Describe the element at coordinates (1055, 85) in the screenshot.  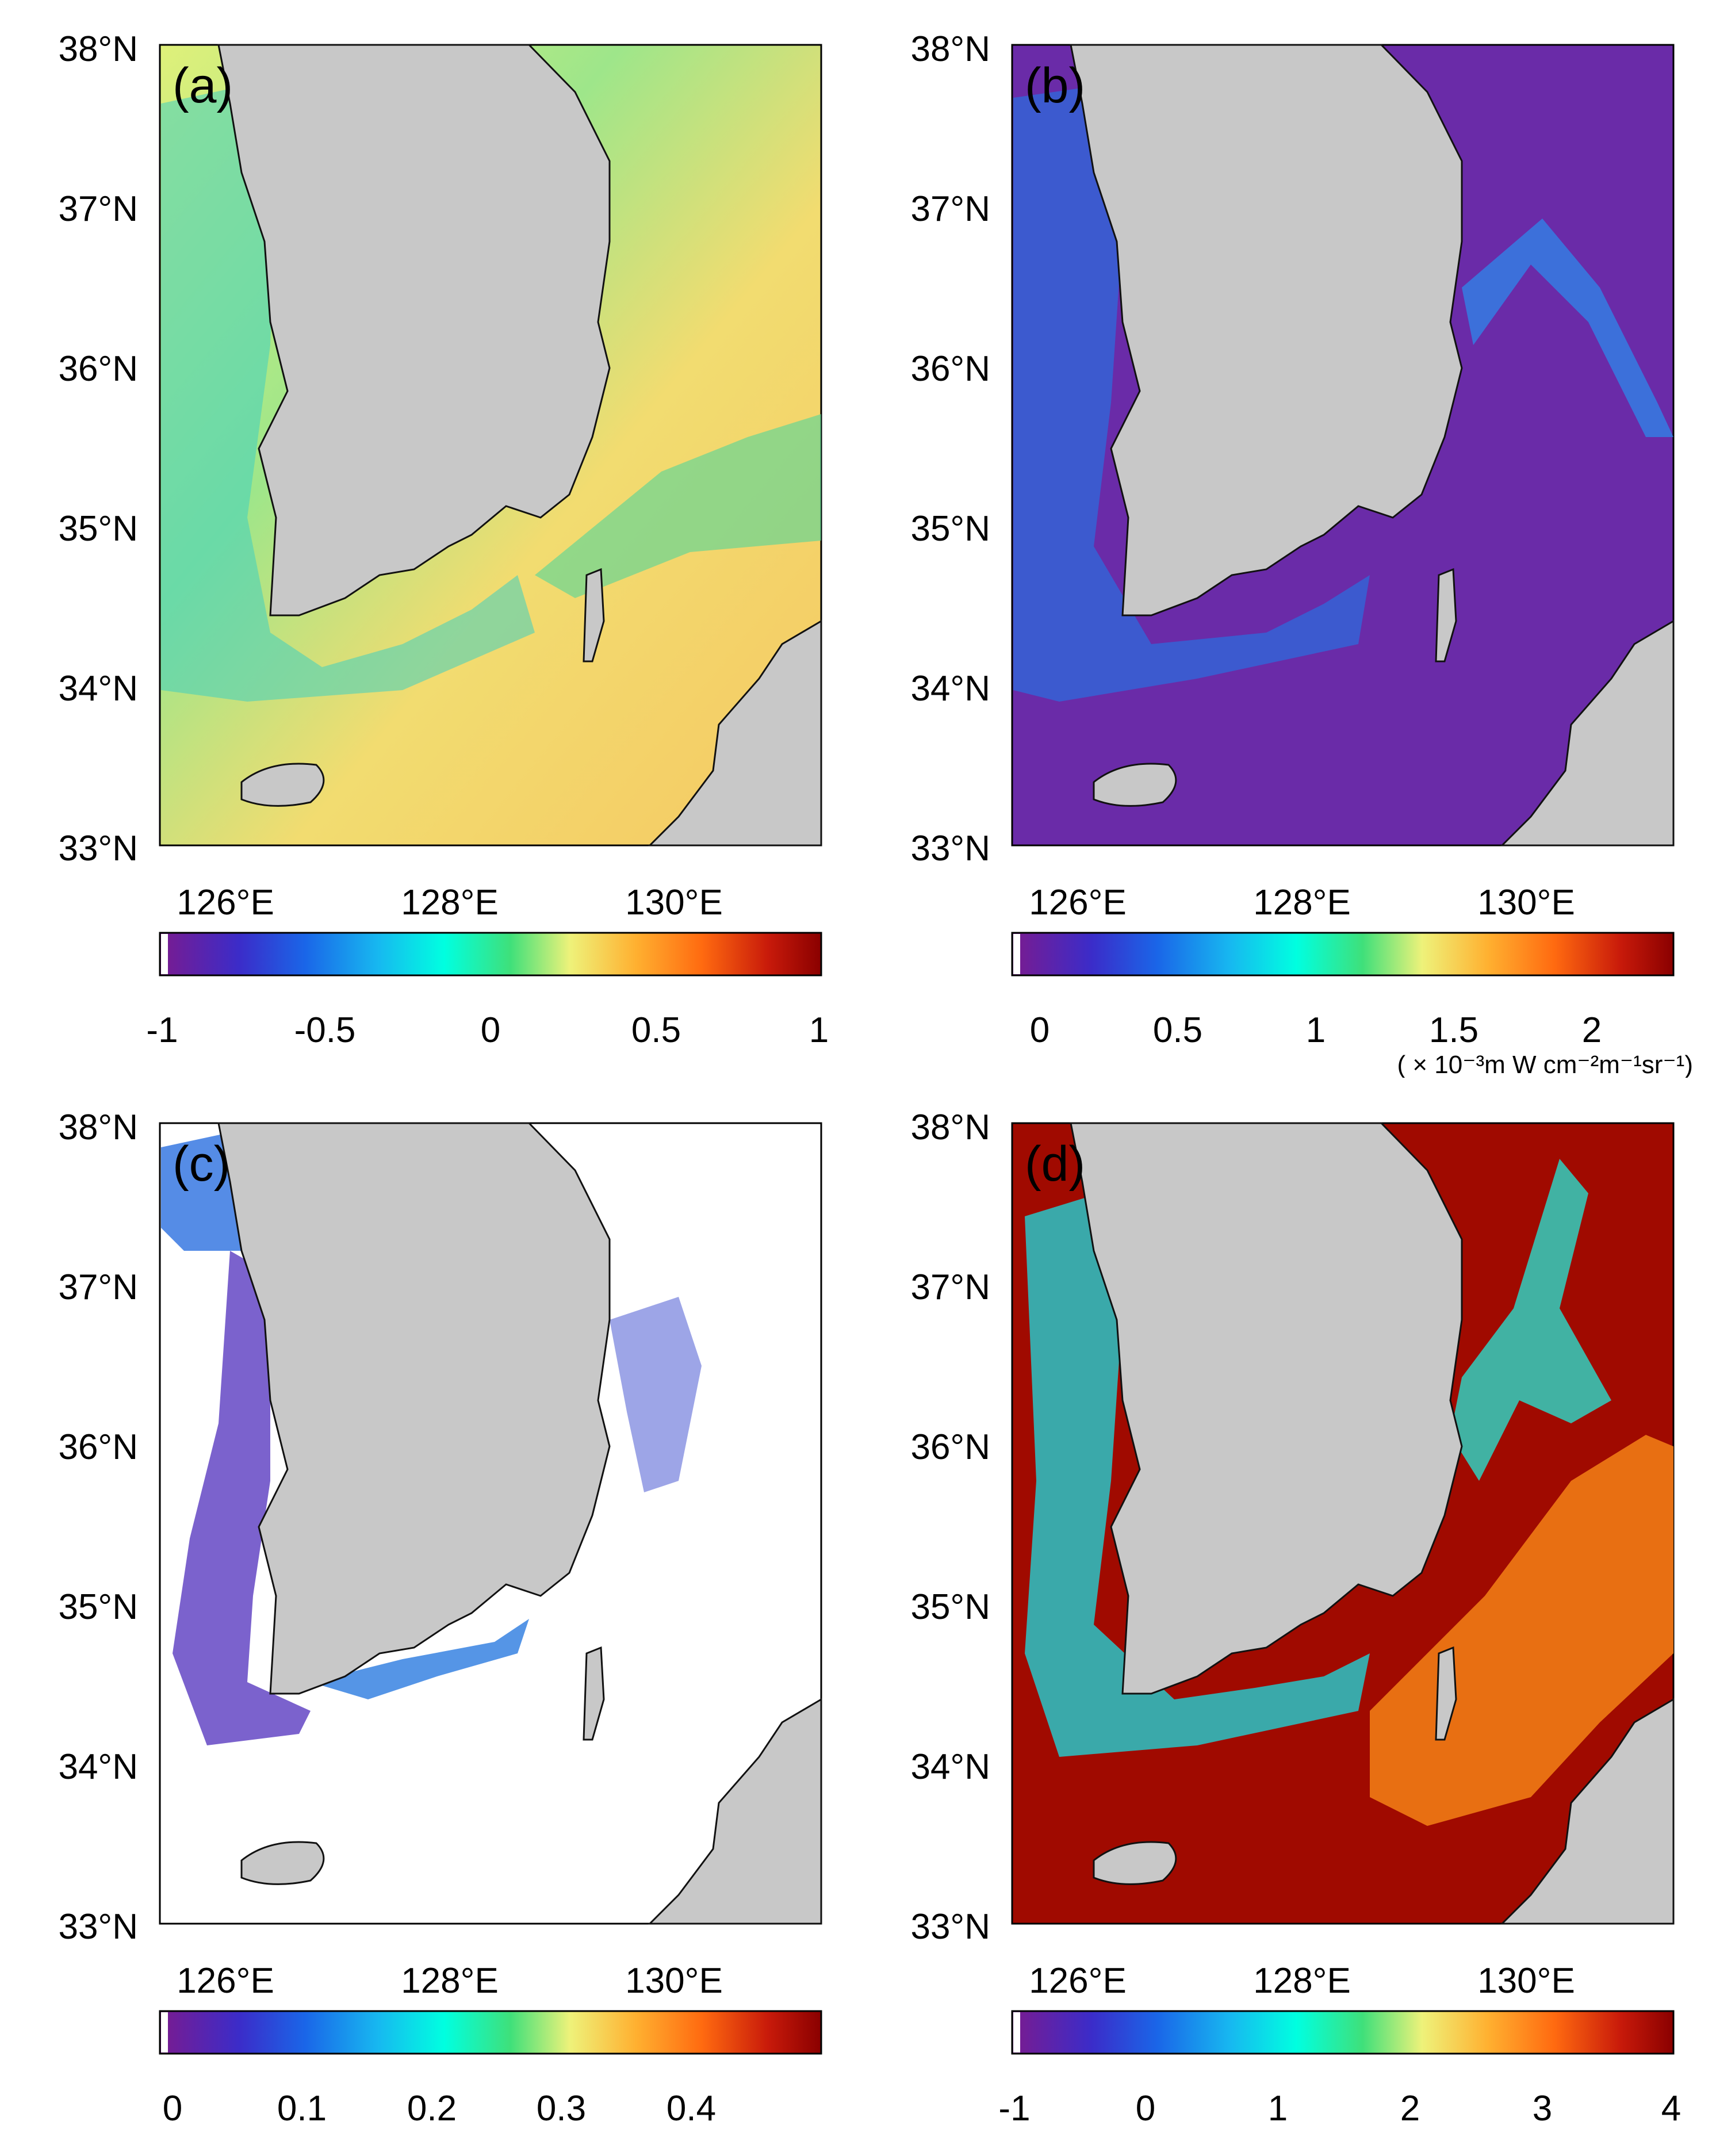
I see `panel-label: (b)` at that location.